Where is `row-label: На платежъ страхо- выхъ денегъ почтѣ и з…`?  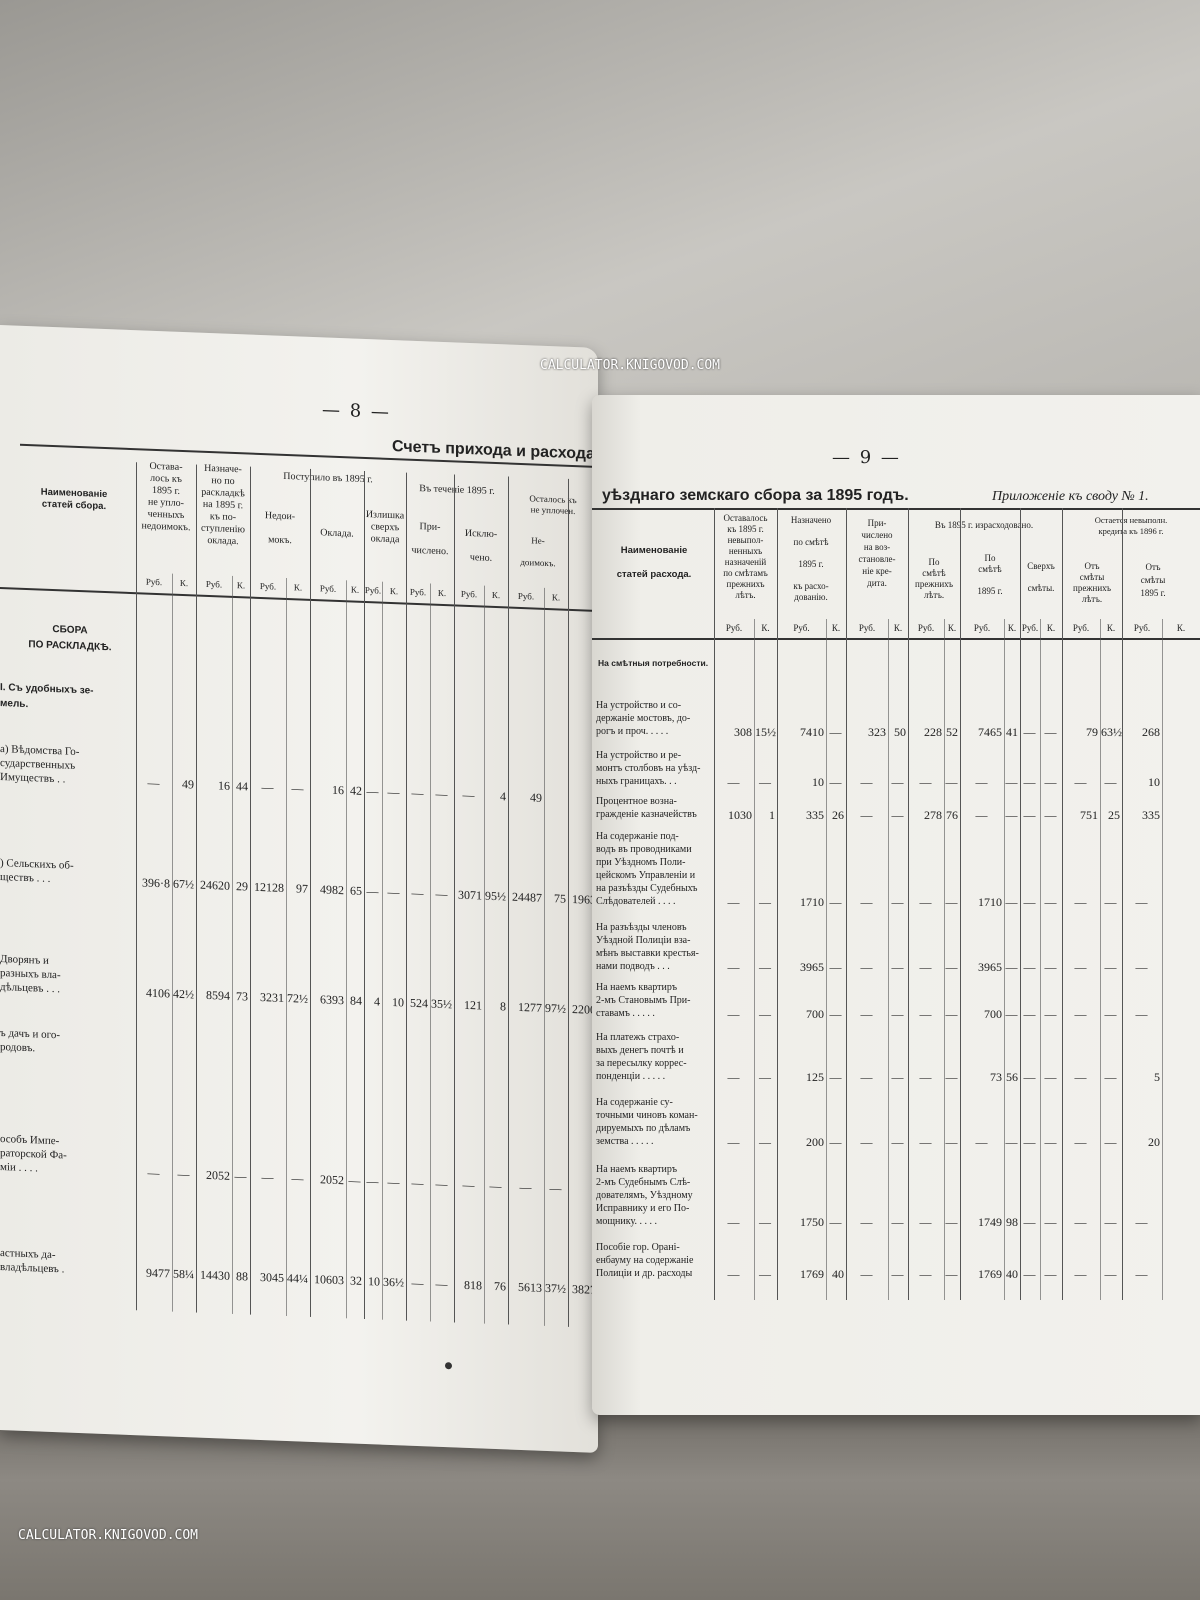
row-label: На платежъ страхо- выхъ денегъ почтѣ и з… is located at coordinates (641, 1057).